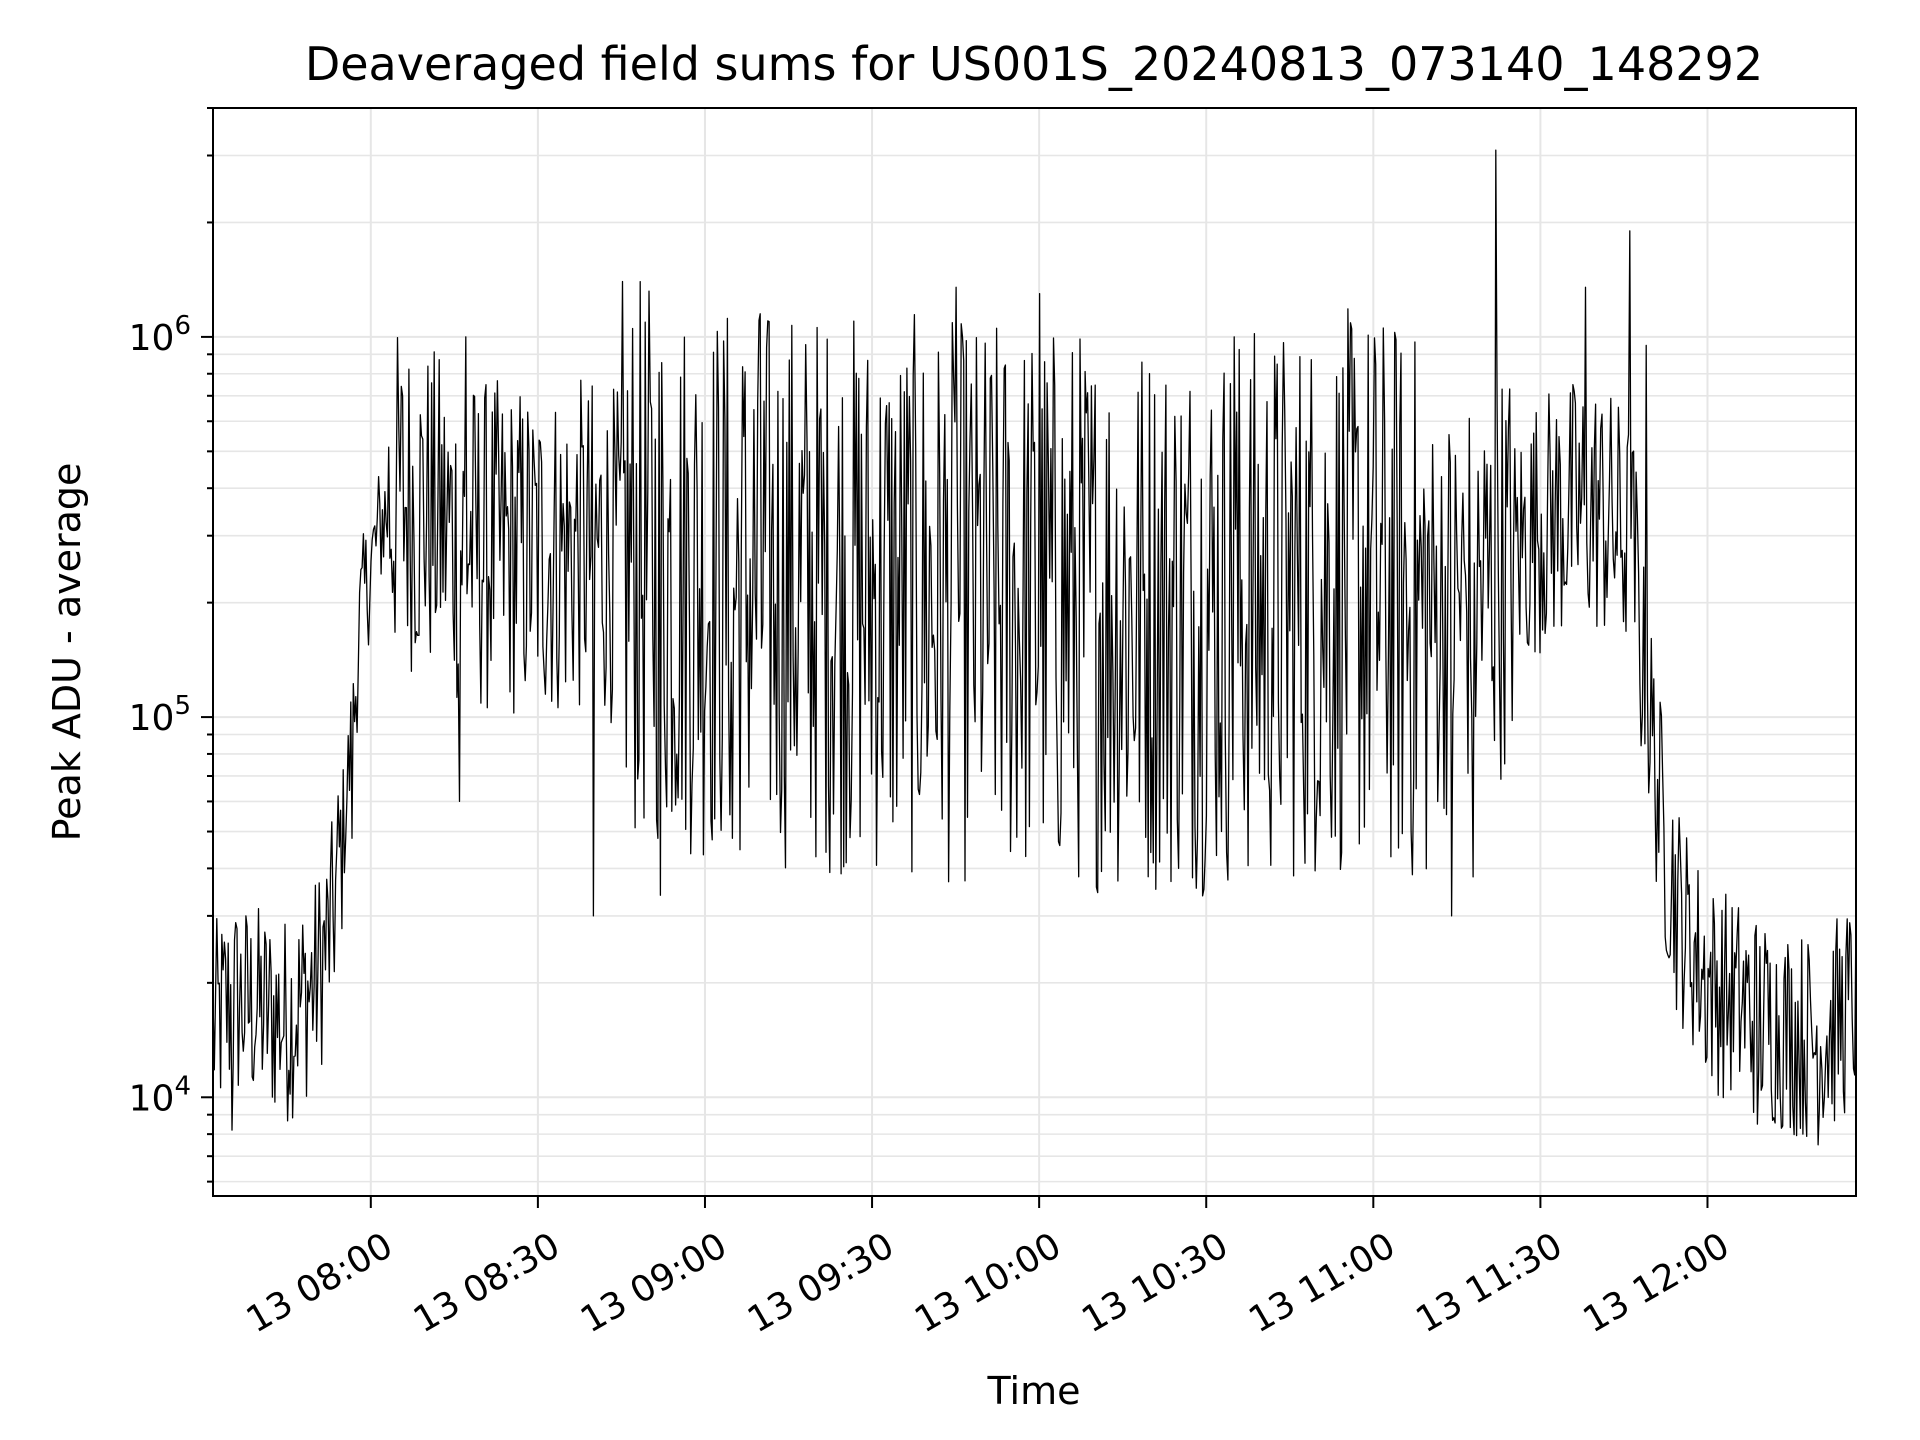 This screenshot has height=1440, width=1920. I want to click on x-tick-label: 13 09:30, so click(821, 1283).